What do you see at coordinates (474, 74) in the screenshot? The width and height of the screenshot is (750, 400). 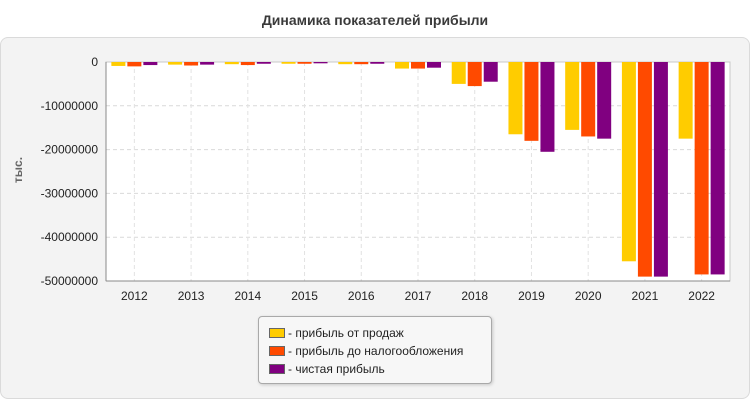 I see `bar-pretax-profit-2018` at bounding box center [474, 74].